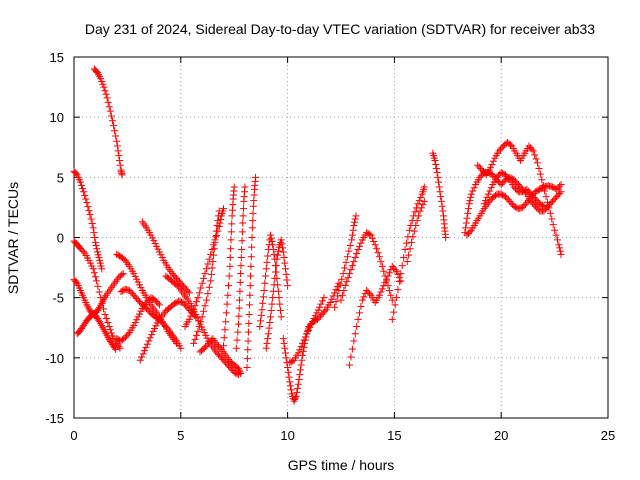 Image resolution: width=640 pixels, height=480 pixels. I want to click on x-tick-label: 5, so click(180, 435).